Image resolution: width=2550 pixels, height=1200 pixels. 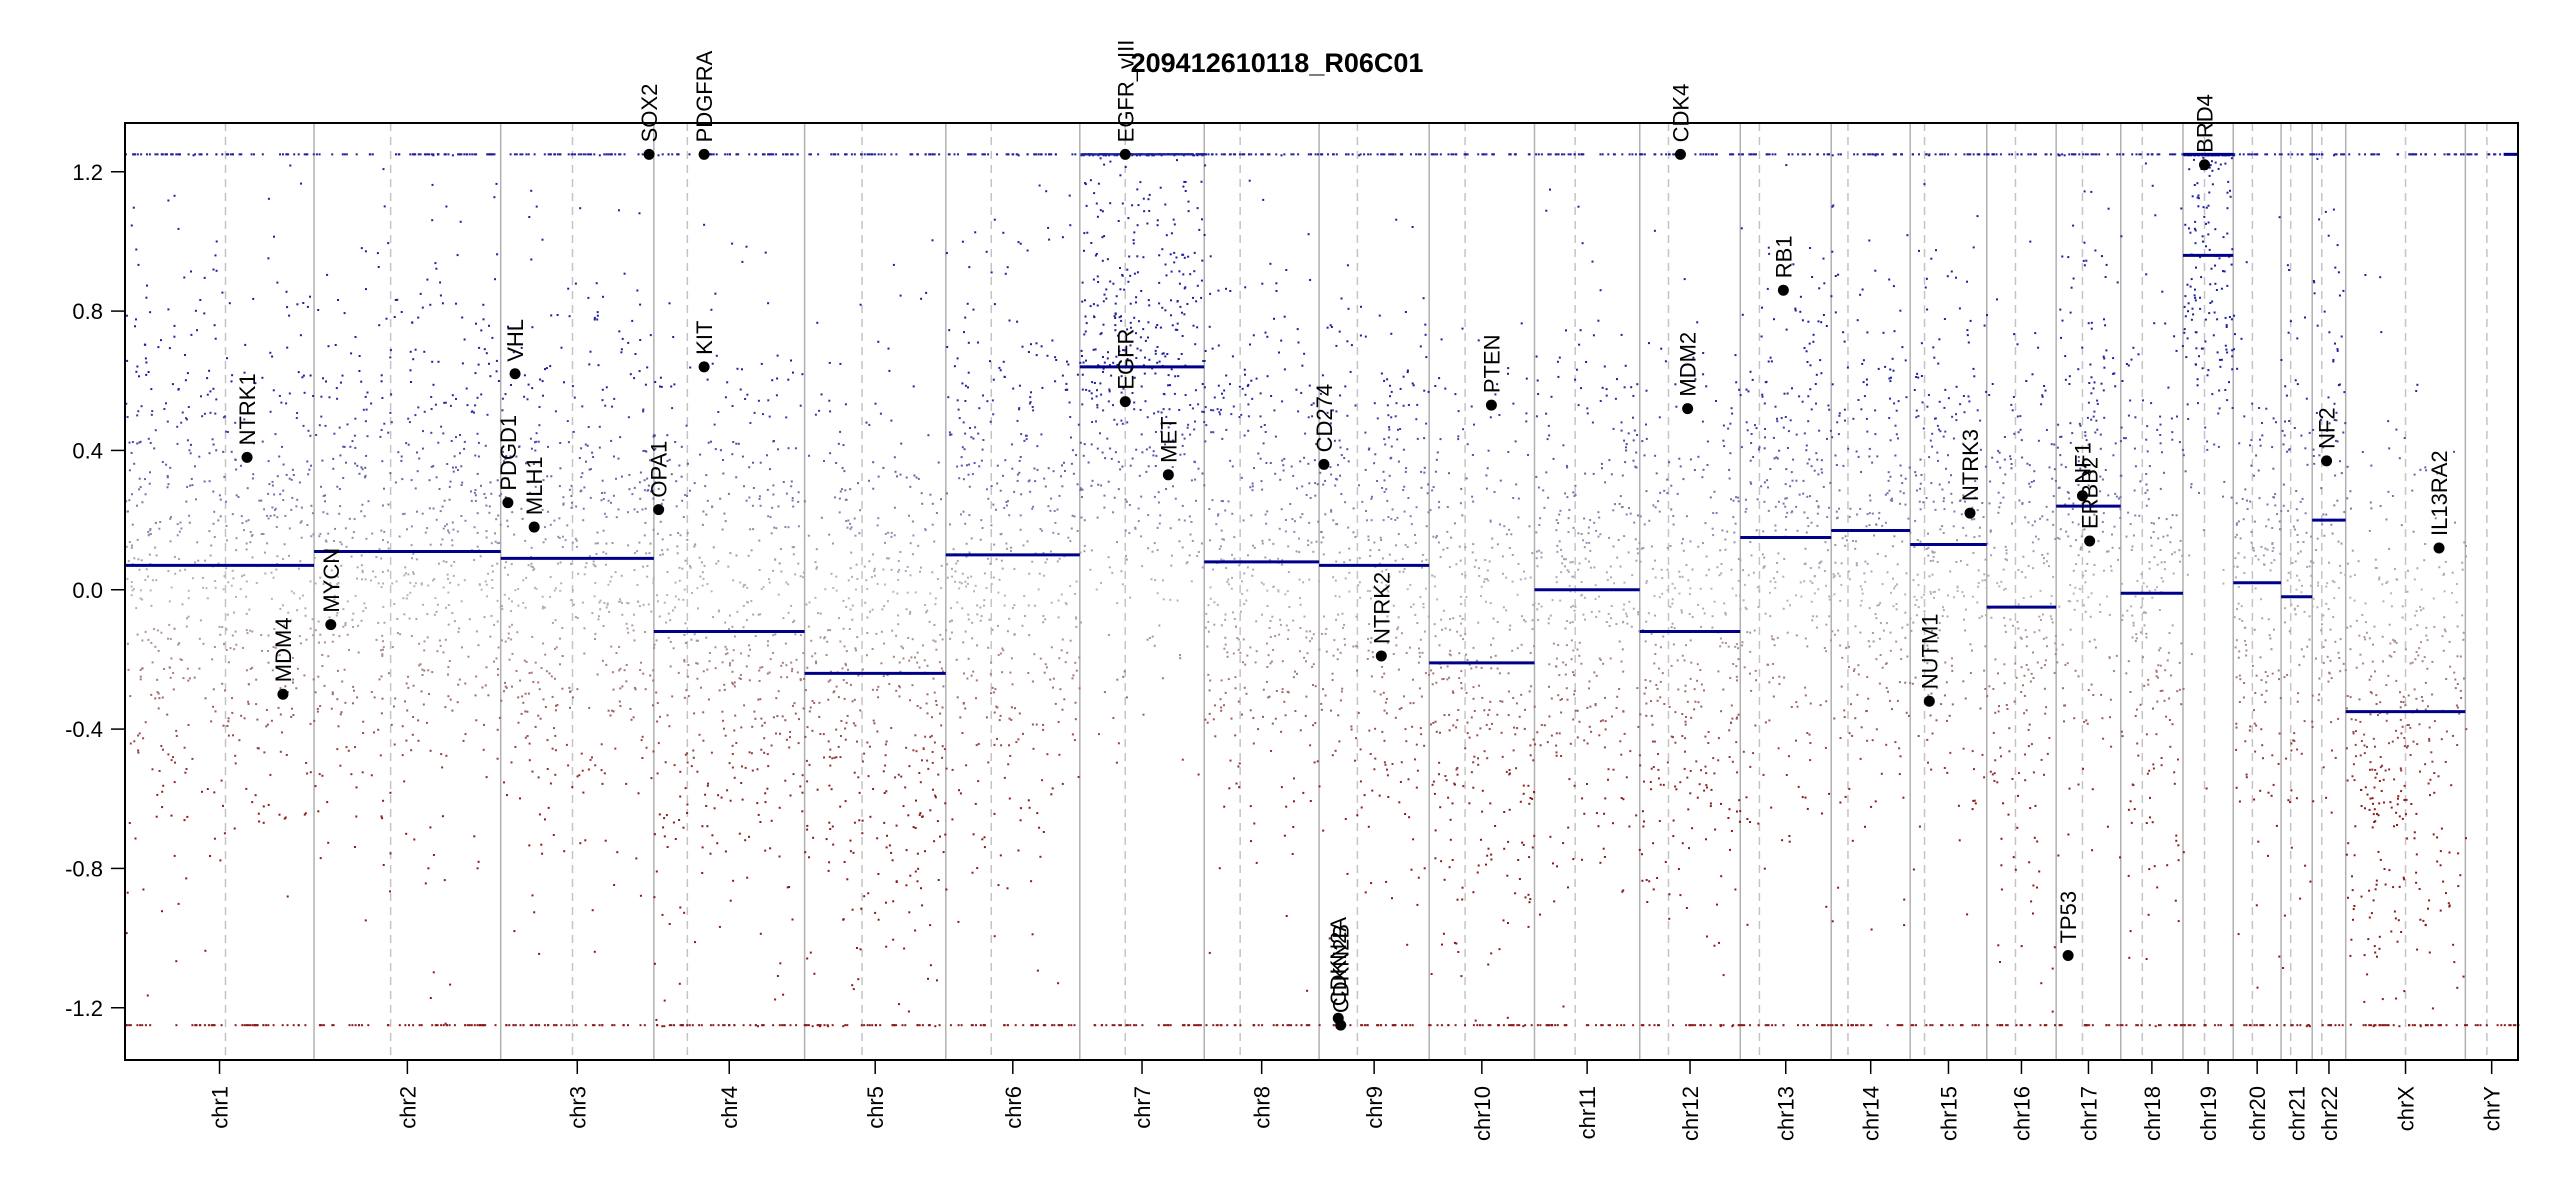 What do you see at coordinates (1125, 91) in the screenshot?
I see `gene-label-EGFR_vIII: EGFR_vIII` at bounding box center [1125, 91].